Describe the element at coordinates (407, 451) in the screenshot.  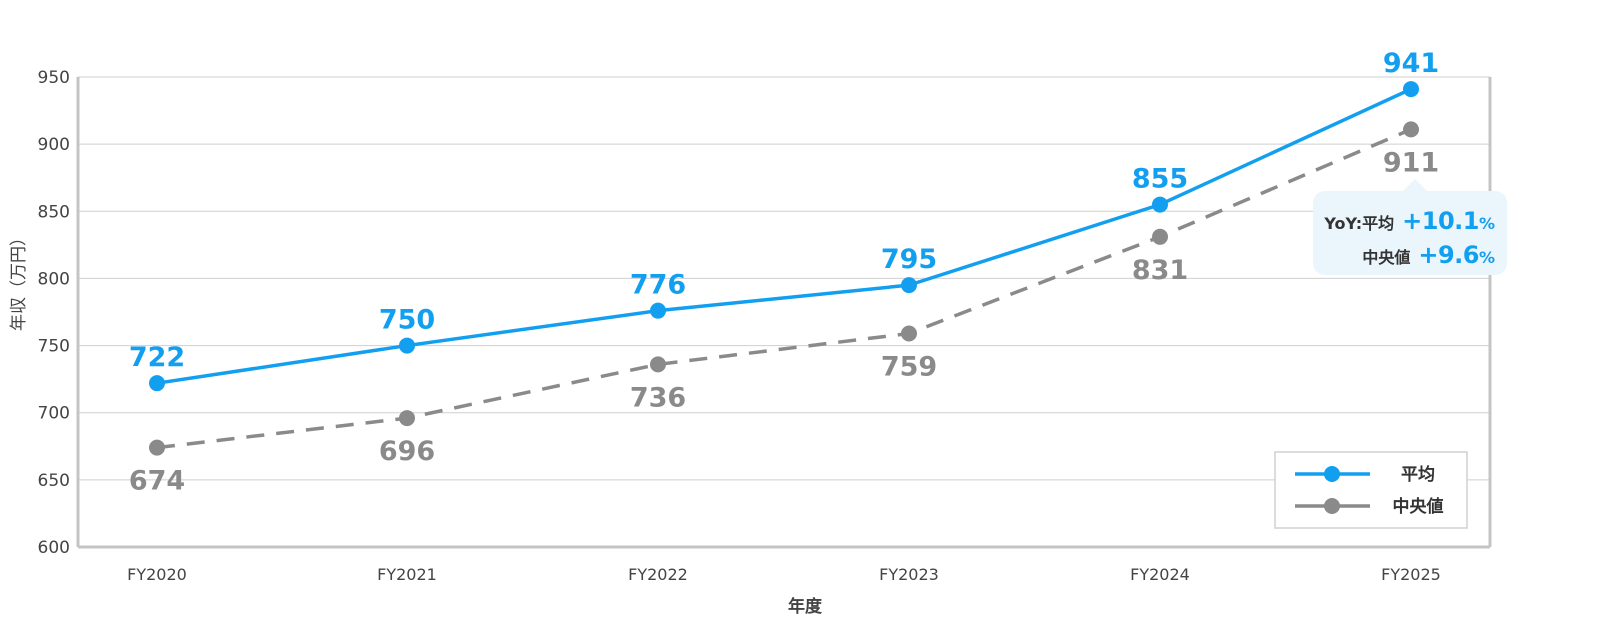
I see `median-data-label: 696` at that location.